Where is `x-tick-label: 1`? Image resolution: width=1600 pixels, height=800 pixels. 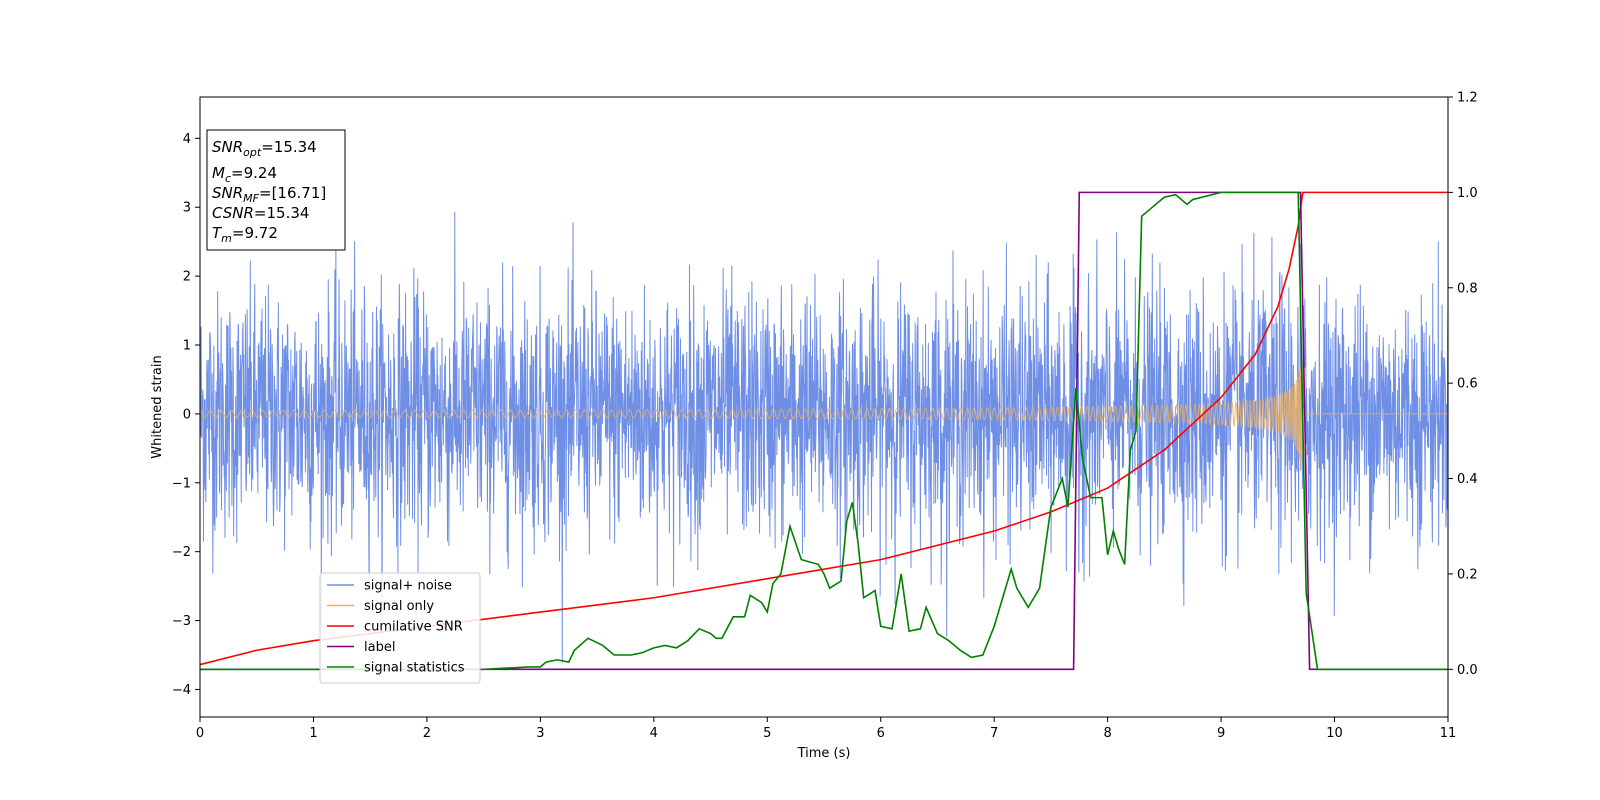 x-tick-label: 1 is located at coordinates (313, 733).